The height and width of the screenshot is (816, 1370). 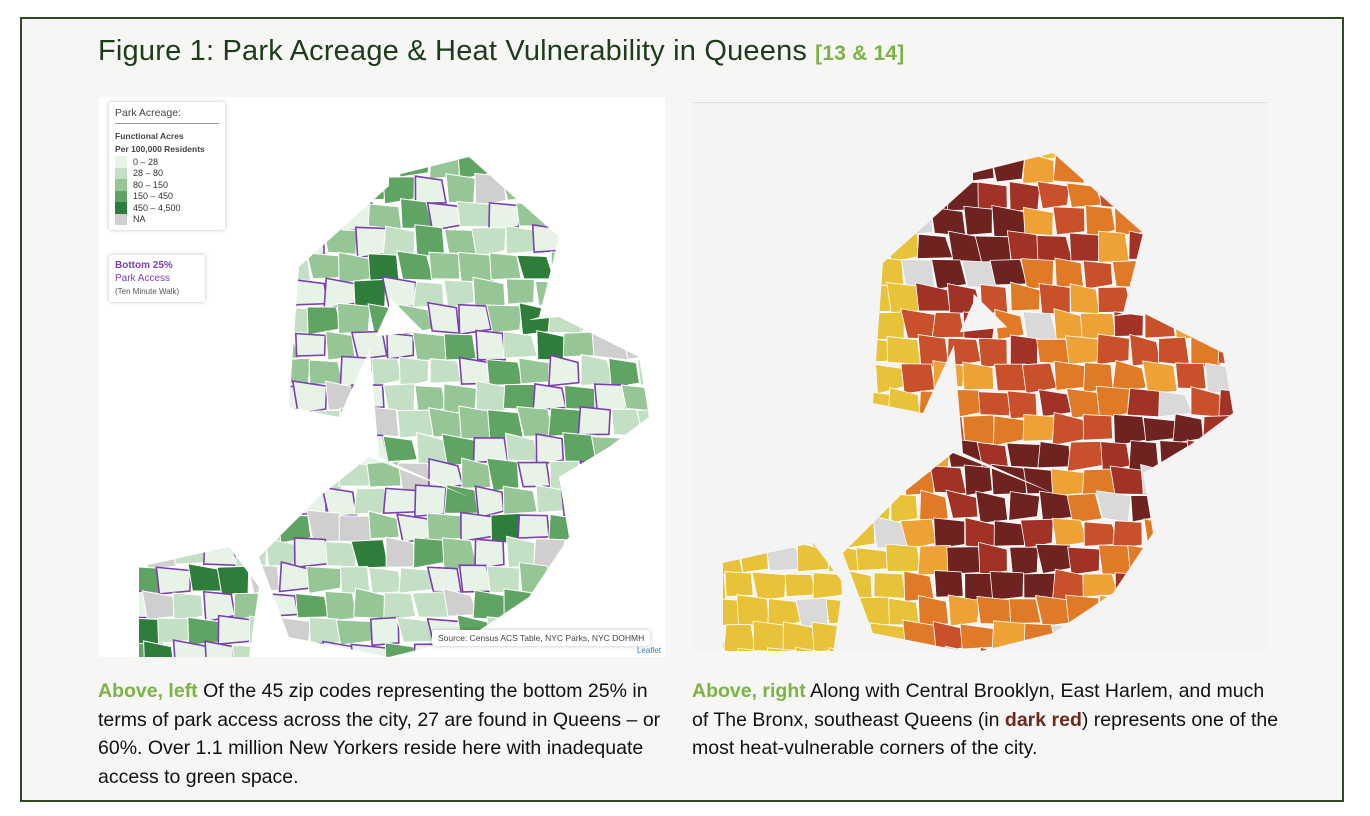 What do you see at coordinates (148, 691) in the screenshot?
I see `caption-lead: Above, left` at bounding box center [148, 691].